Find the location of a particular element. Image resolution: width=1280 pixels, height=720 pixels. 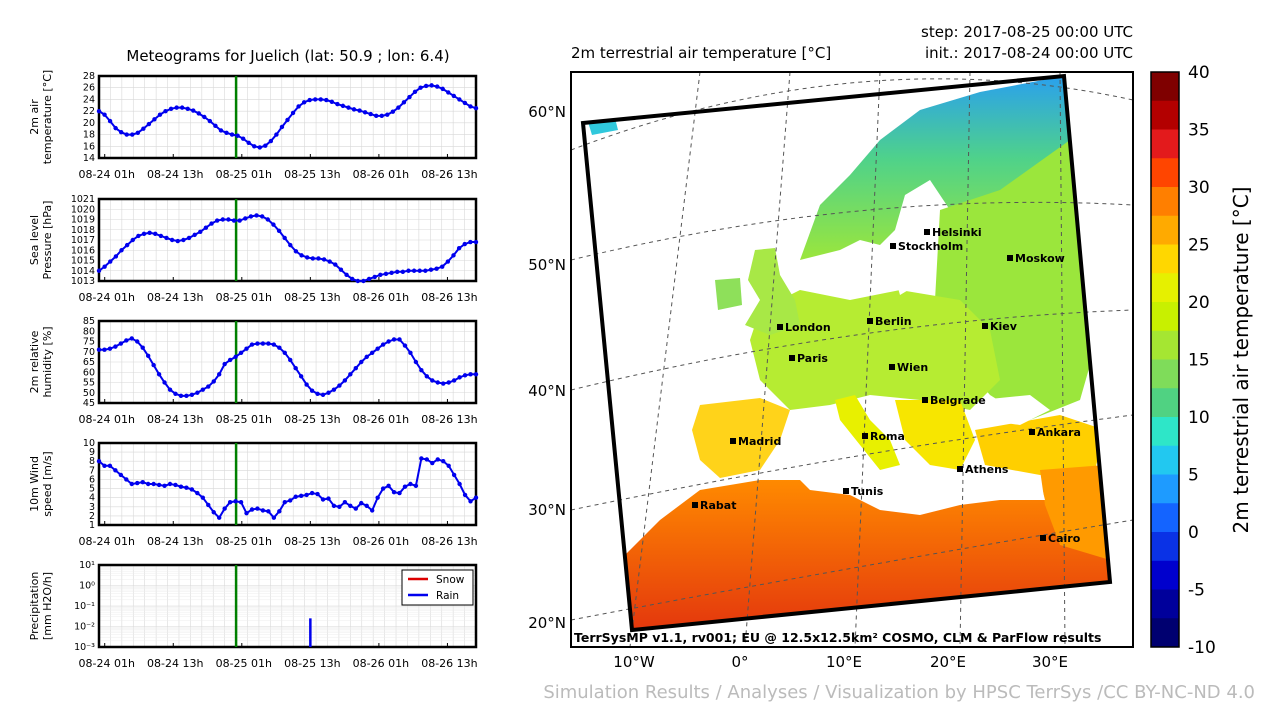

y-tick-label: 45 is located at coordinates (89, 403).